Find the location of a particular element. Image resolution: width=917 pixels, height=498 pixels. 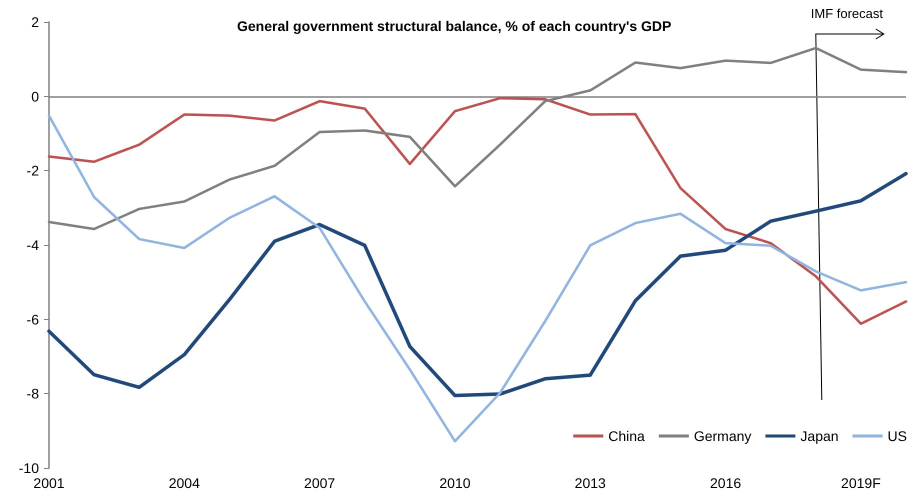

chart-title: General government structural balance, % of each country's GDP is located at coordinates (454, 26).